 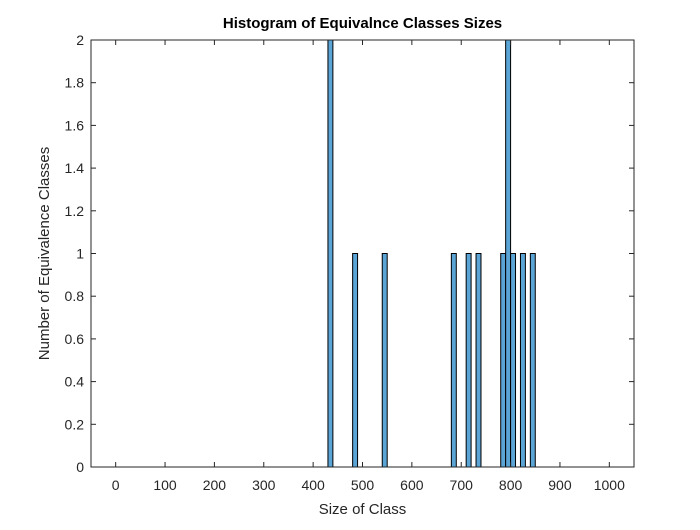 I want to click on x-tick-label: 500, so click(x=363, y=485).